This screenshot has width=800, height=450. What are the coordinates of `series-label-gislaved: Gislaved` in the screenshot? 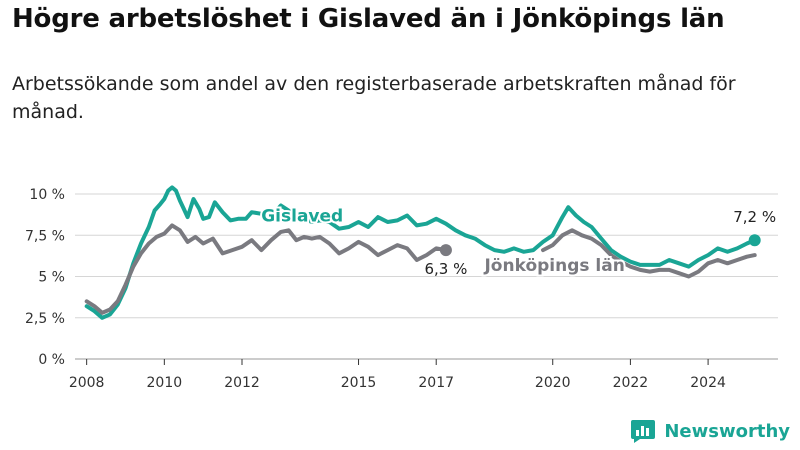 It's located at (302, 216).